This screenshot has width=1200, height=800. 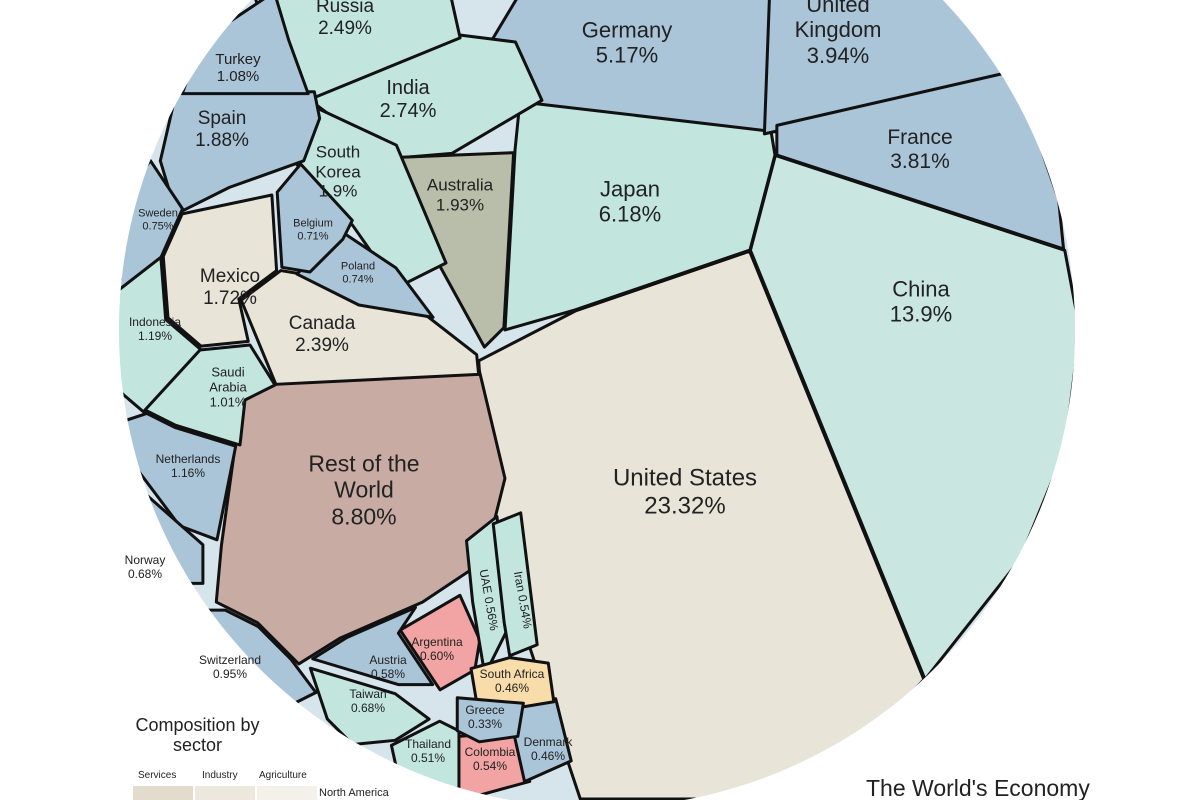 I want to click on country-name: China, so click(x=921, y=289).